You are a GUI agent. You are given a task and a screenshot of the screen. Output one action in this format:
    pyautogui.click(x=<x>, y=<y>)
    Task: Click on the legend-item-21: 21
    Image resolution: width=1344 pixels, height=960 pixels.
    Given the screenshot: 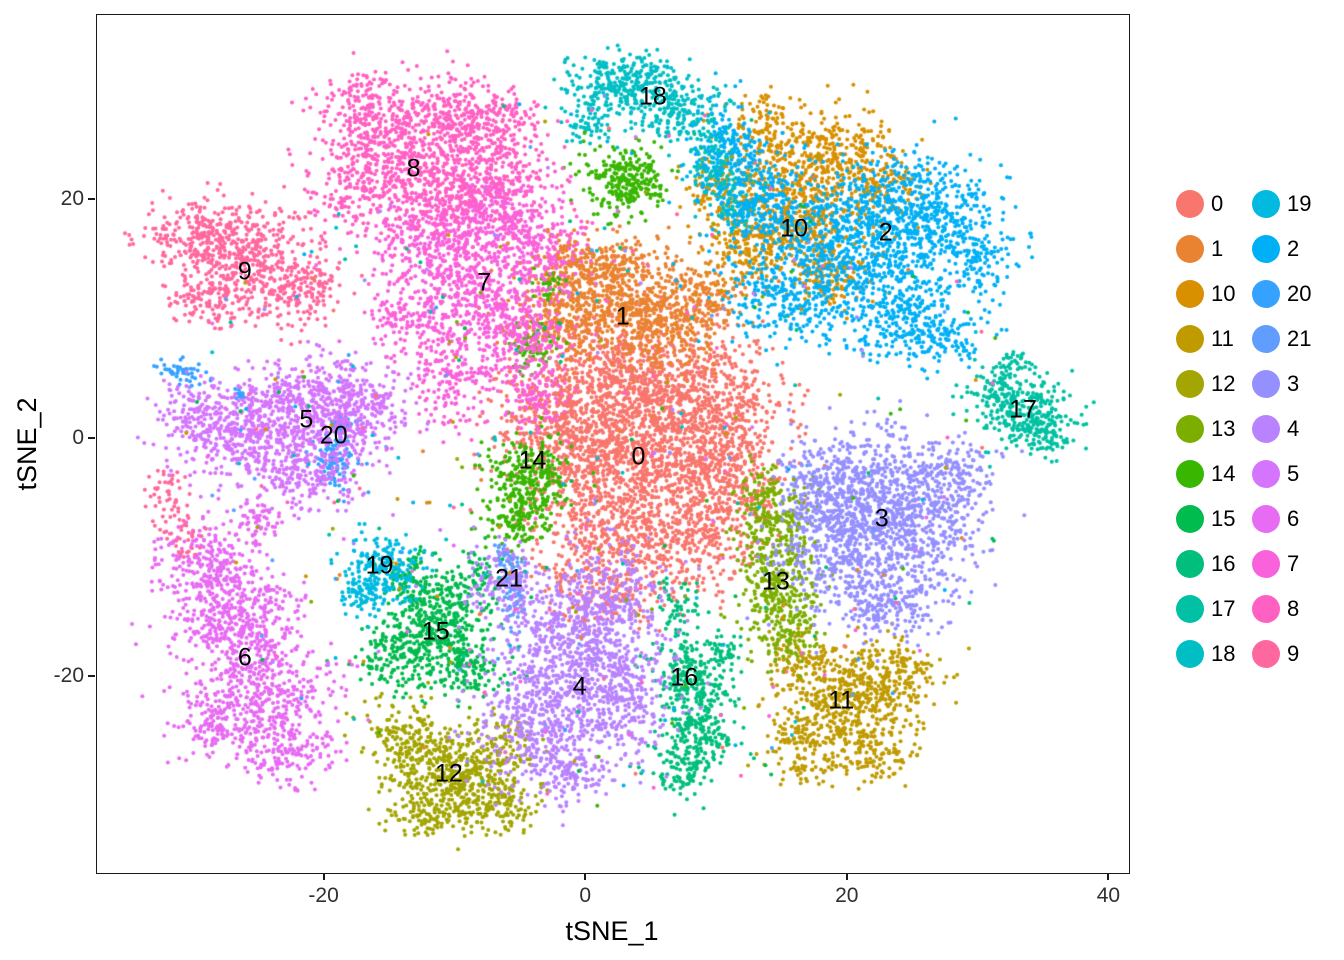 What is the action you would take?
    pyautogui.click(x=1285, y=339)
    